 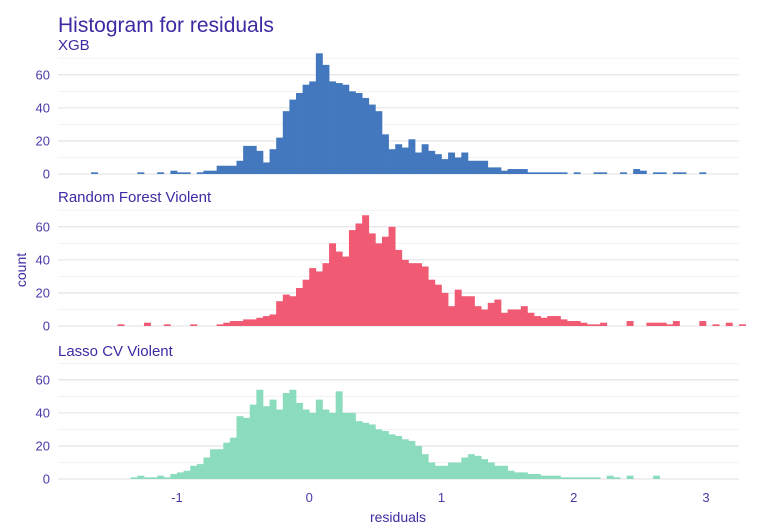 What do you see at coordinates (440, 497) in the screenshot?
I see `x-axis-ticks: -1 0 1 2 3` at bounding box center [440, 497].